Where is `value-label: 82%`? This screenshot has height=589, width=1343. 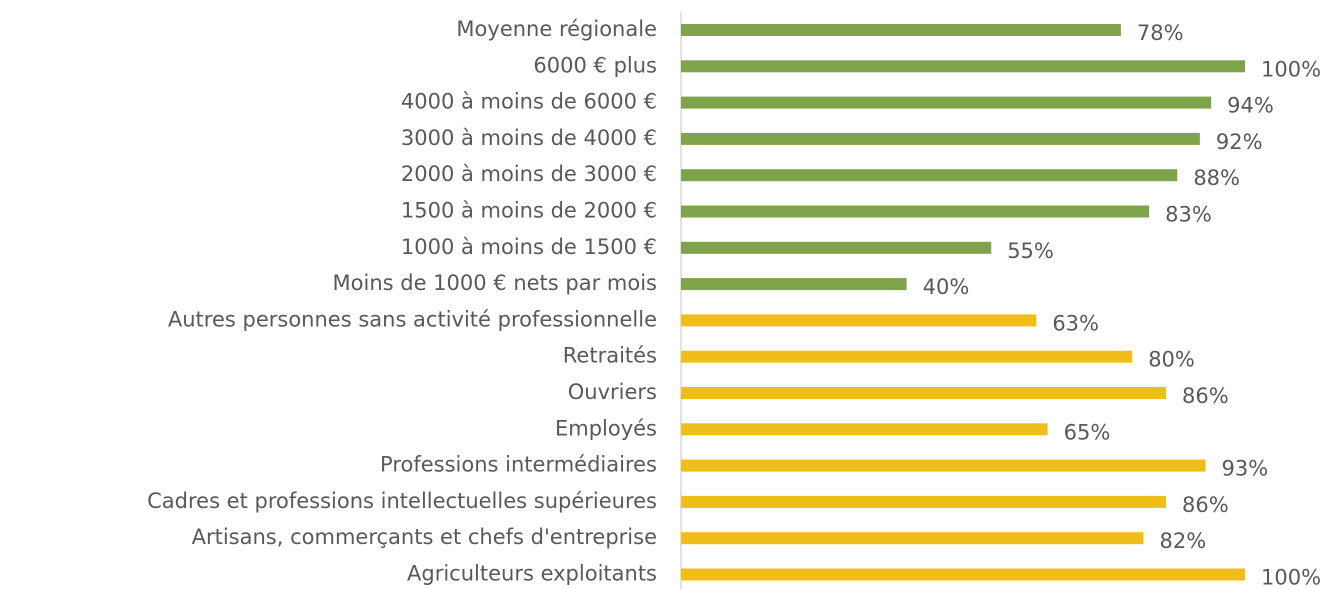
value-label: 82% is located at coordinates (1182, 541).